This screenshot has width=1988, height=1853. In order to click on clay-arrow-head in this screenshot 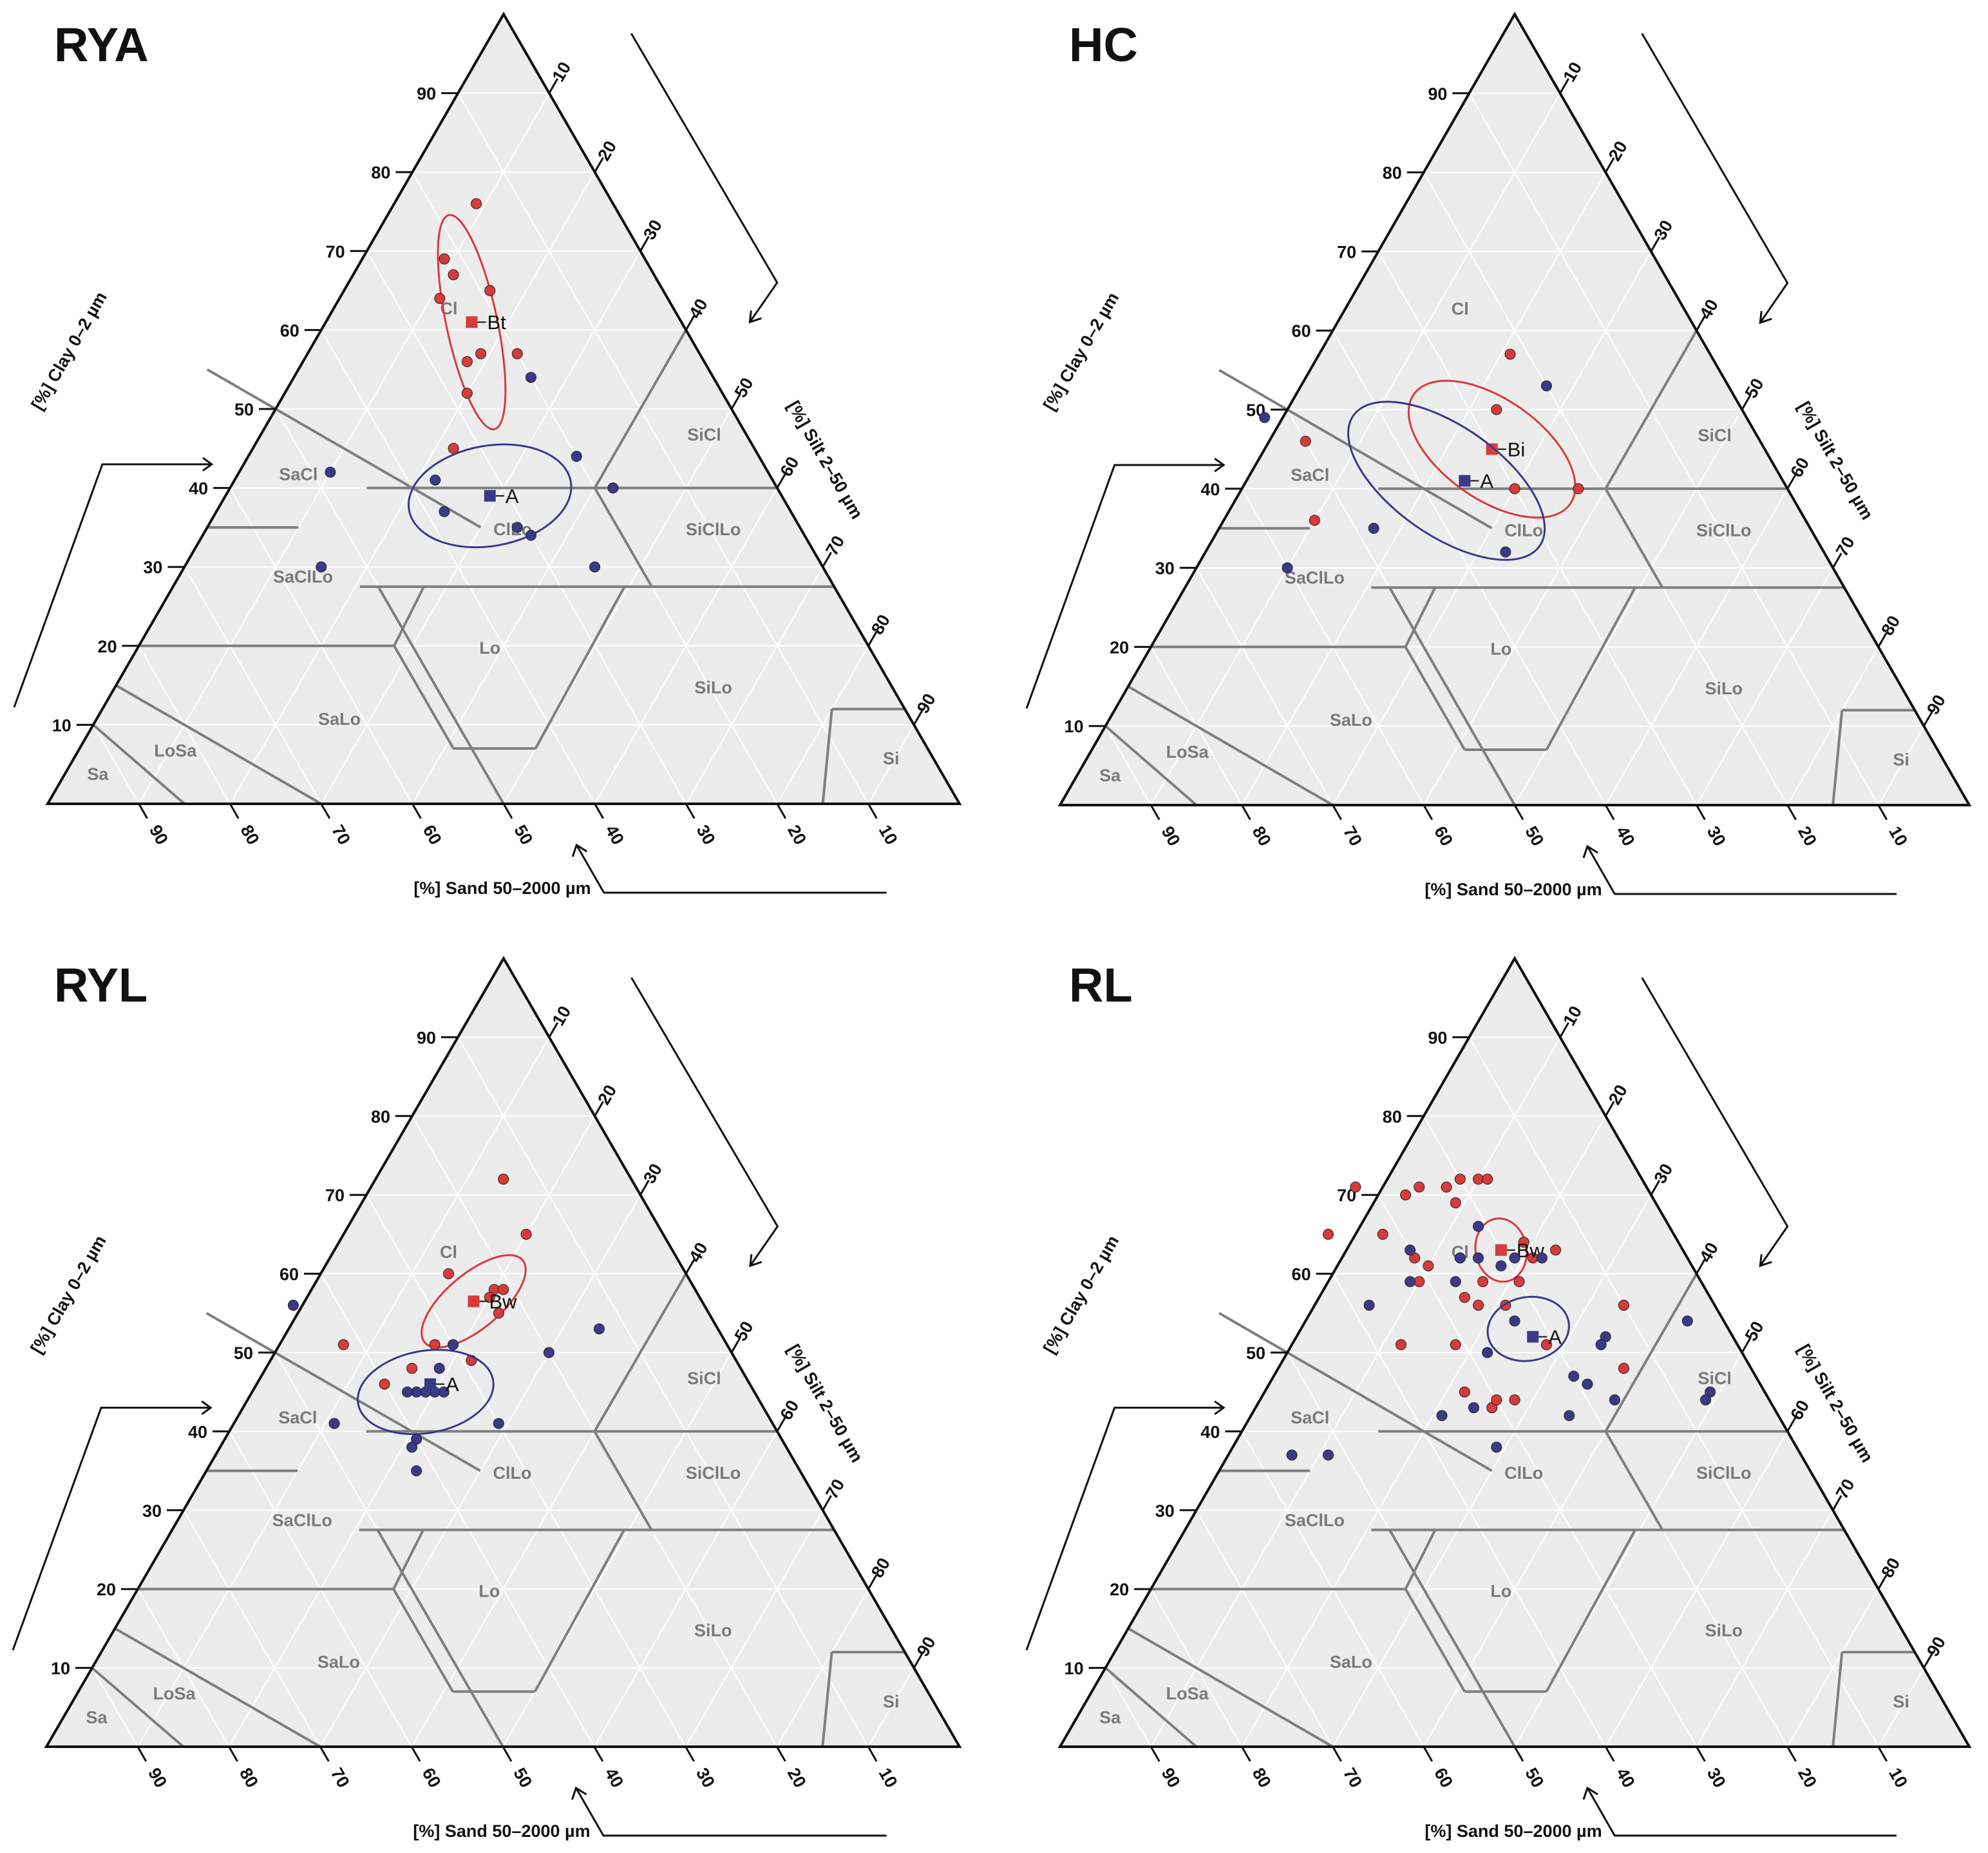, I will do `click(1220, 465)`.